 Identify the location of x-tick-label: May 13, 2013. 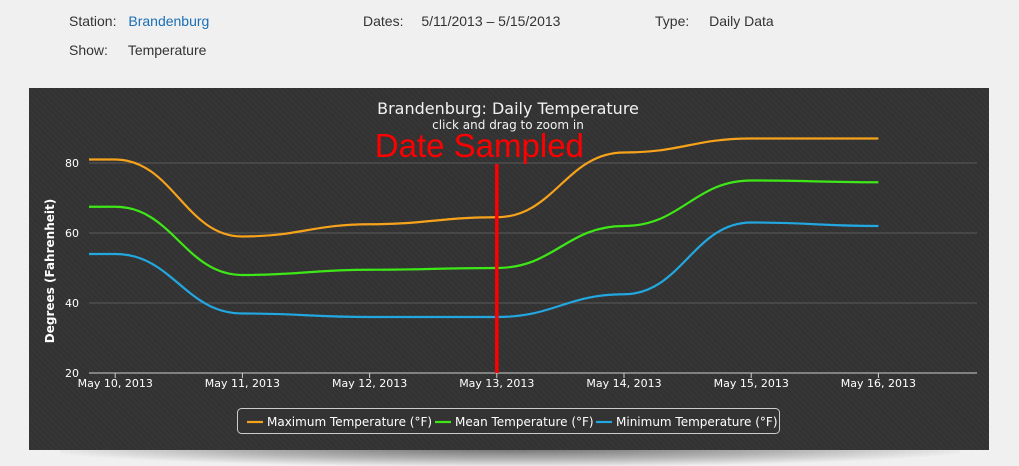
(496, 383).